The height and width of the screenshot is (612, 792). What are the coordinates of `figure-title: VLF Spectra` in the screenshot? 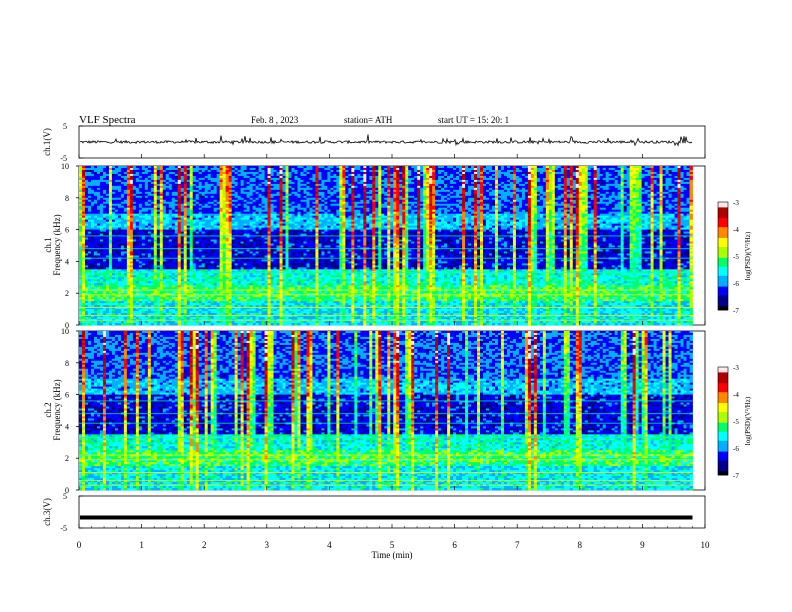 It's located at (107, 120).